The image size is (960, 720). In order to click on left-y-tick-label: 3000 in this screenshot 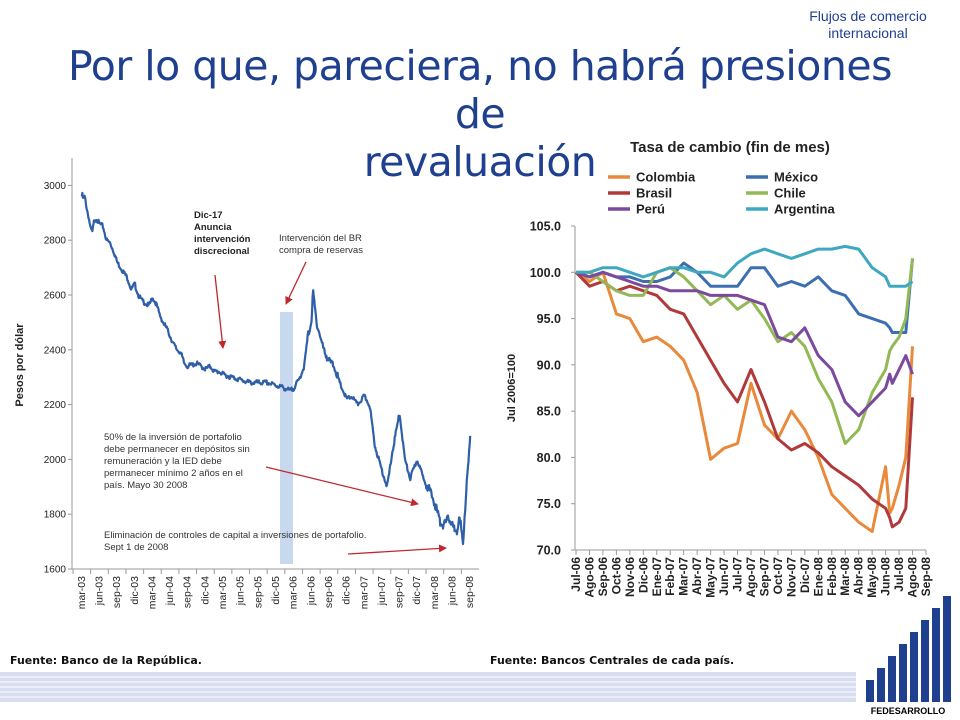, I will do `click(55, 186)`.